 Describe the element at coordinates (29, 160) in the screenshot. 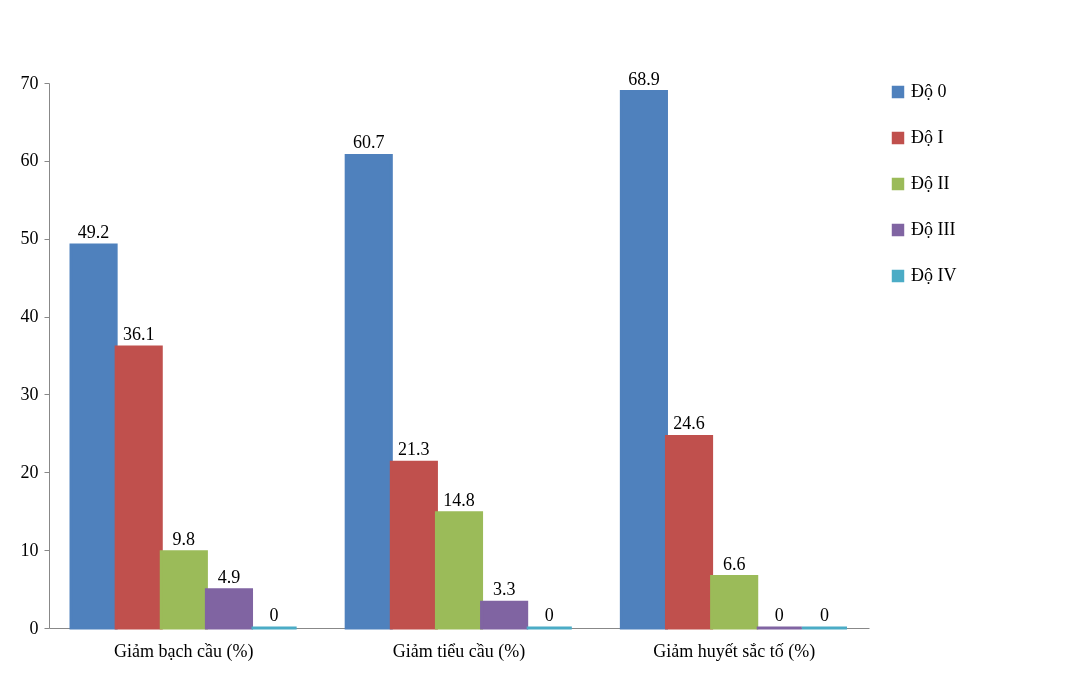

I see `y-tick-label: 60` at that location.